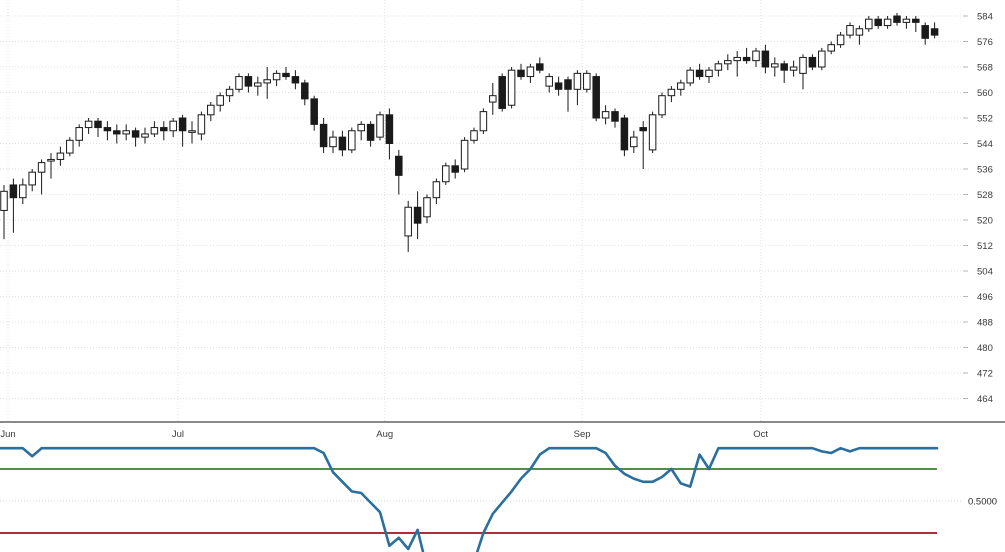 The height and width of the screenshot is (552, 1005). What do you see at coordinates (985, 272) in the screenshot?
I see `price-tick-label: 504` at bounding box center [985, 272].